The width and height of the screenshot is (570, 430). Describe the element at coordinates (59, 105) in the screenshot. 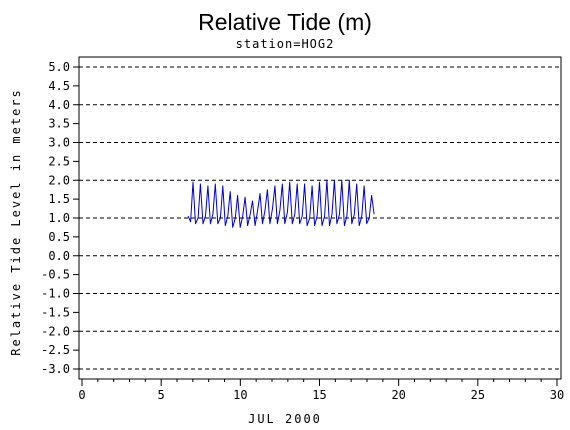

I see `y-tick-label-2: 4.0` at that location.